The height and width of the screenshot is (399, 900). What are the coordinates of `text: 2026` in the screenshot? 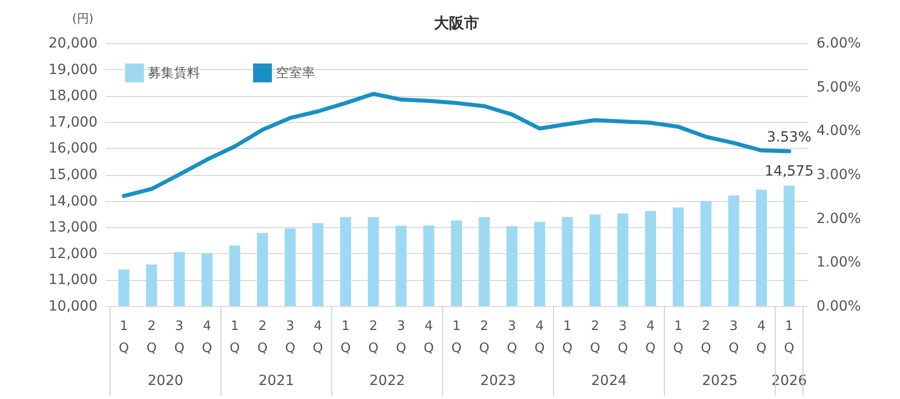 It's located at (789, 381).